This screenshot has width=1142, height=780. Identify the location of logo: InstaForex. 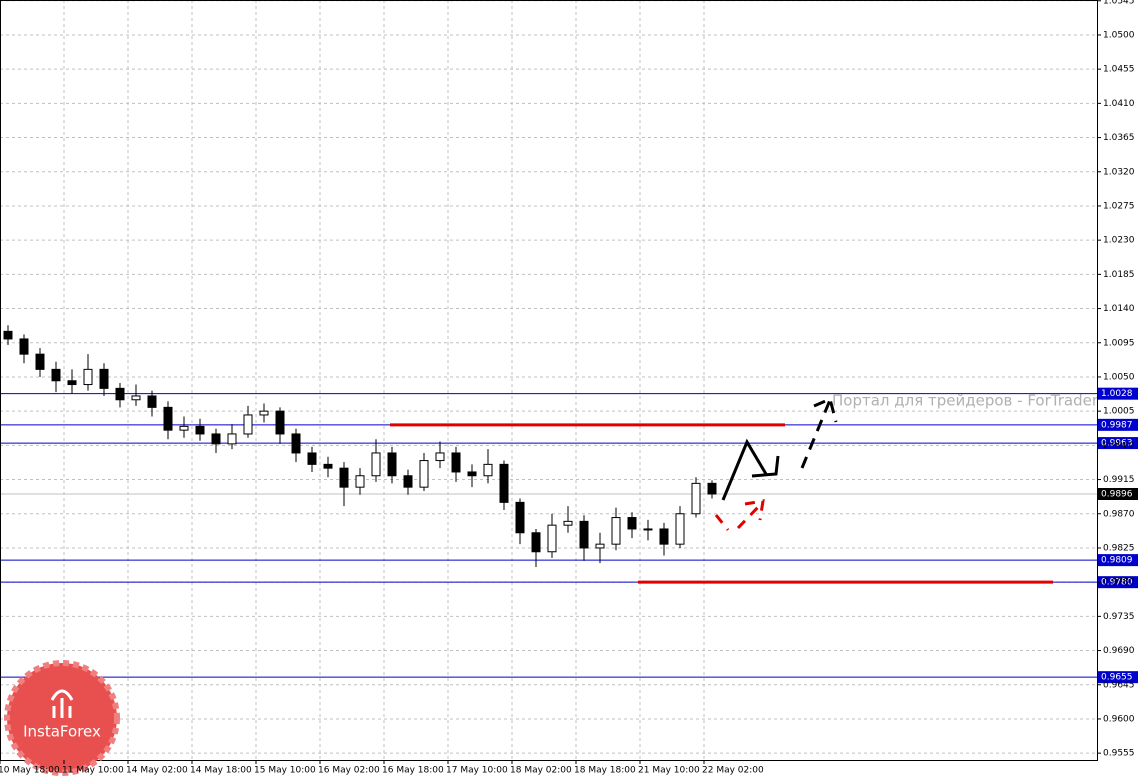
(62, 718).